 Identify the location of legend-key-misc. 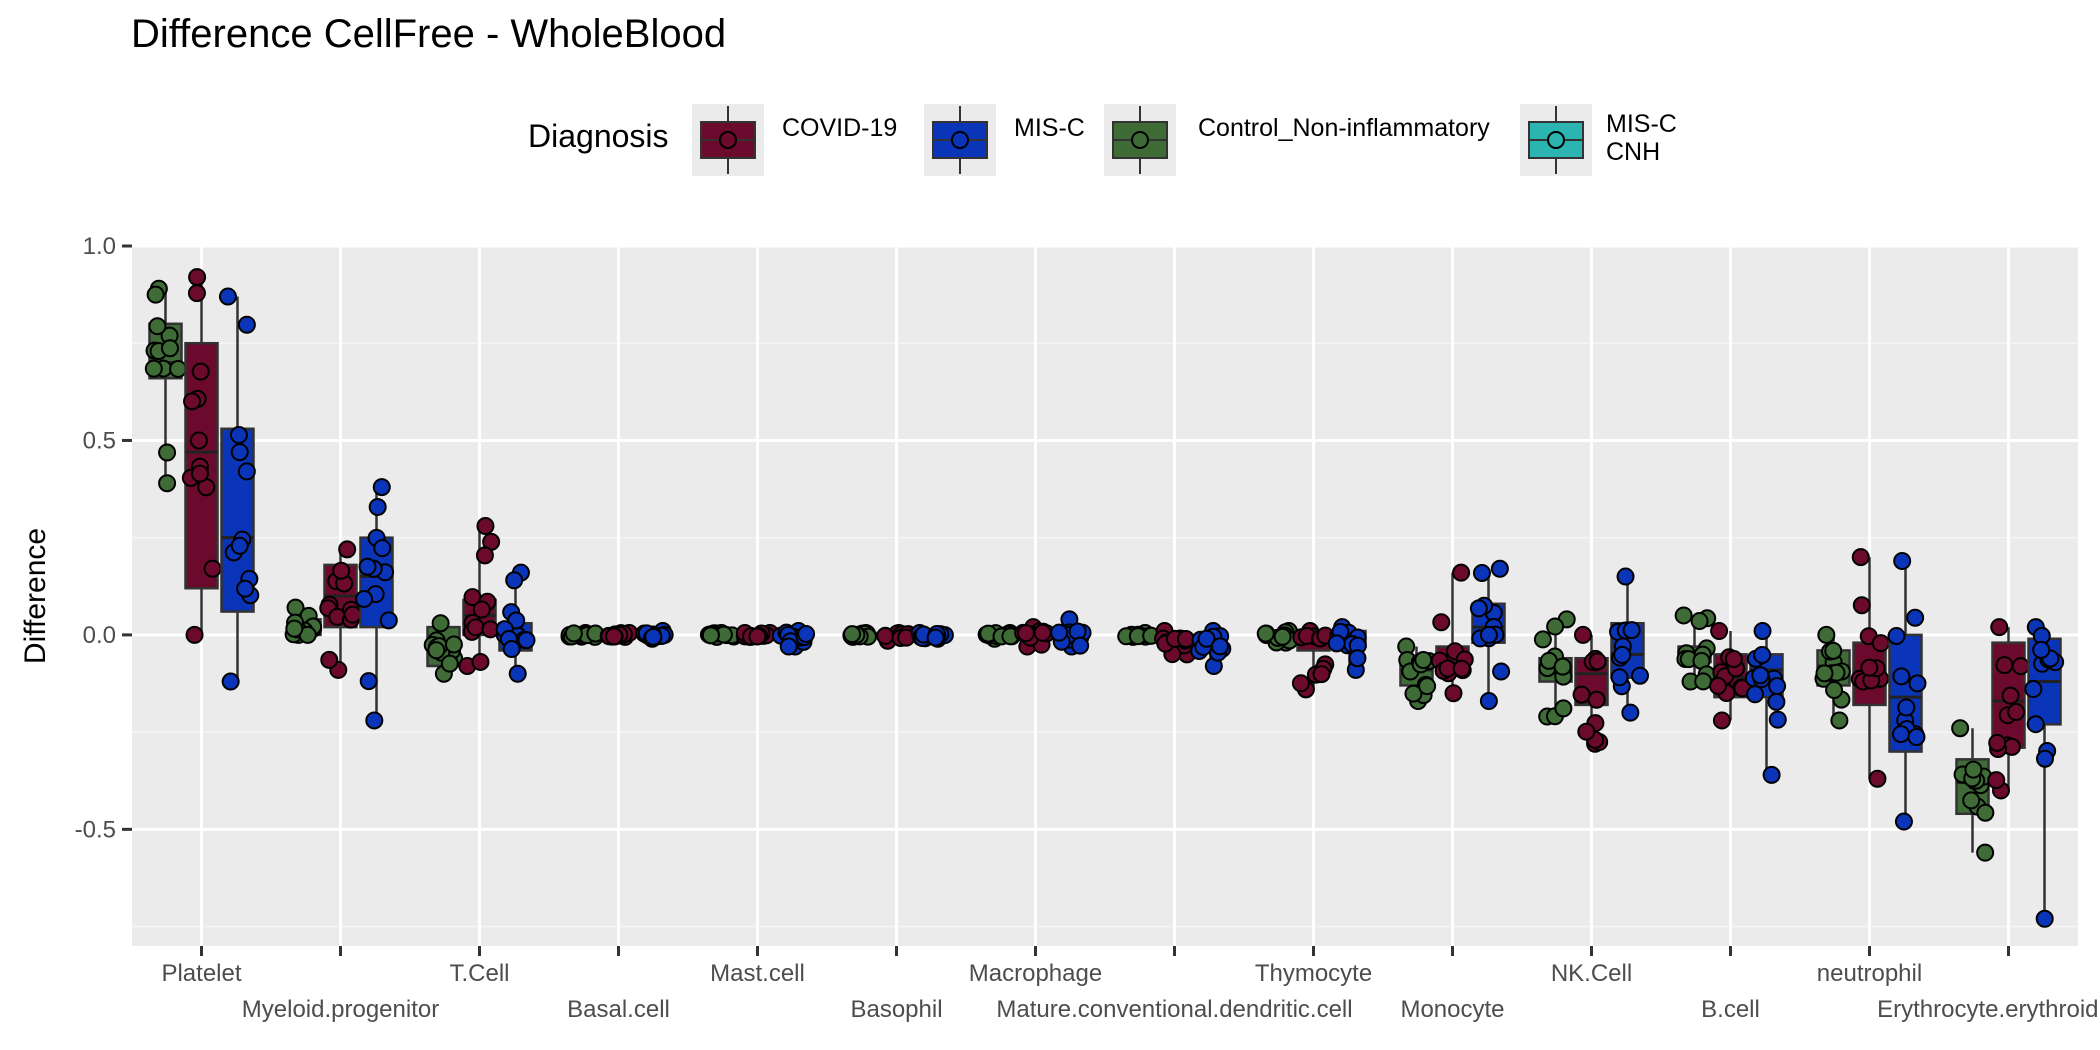
(960, 140).